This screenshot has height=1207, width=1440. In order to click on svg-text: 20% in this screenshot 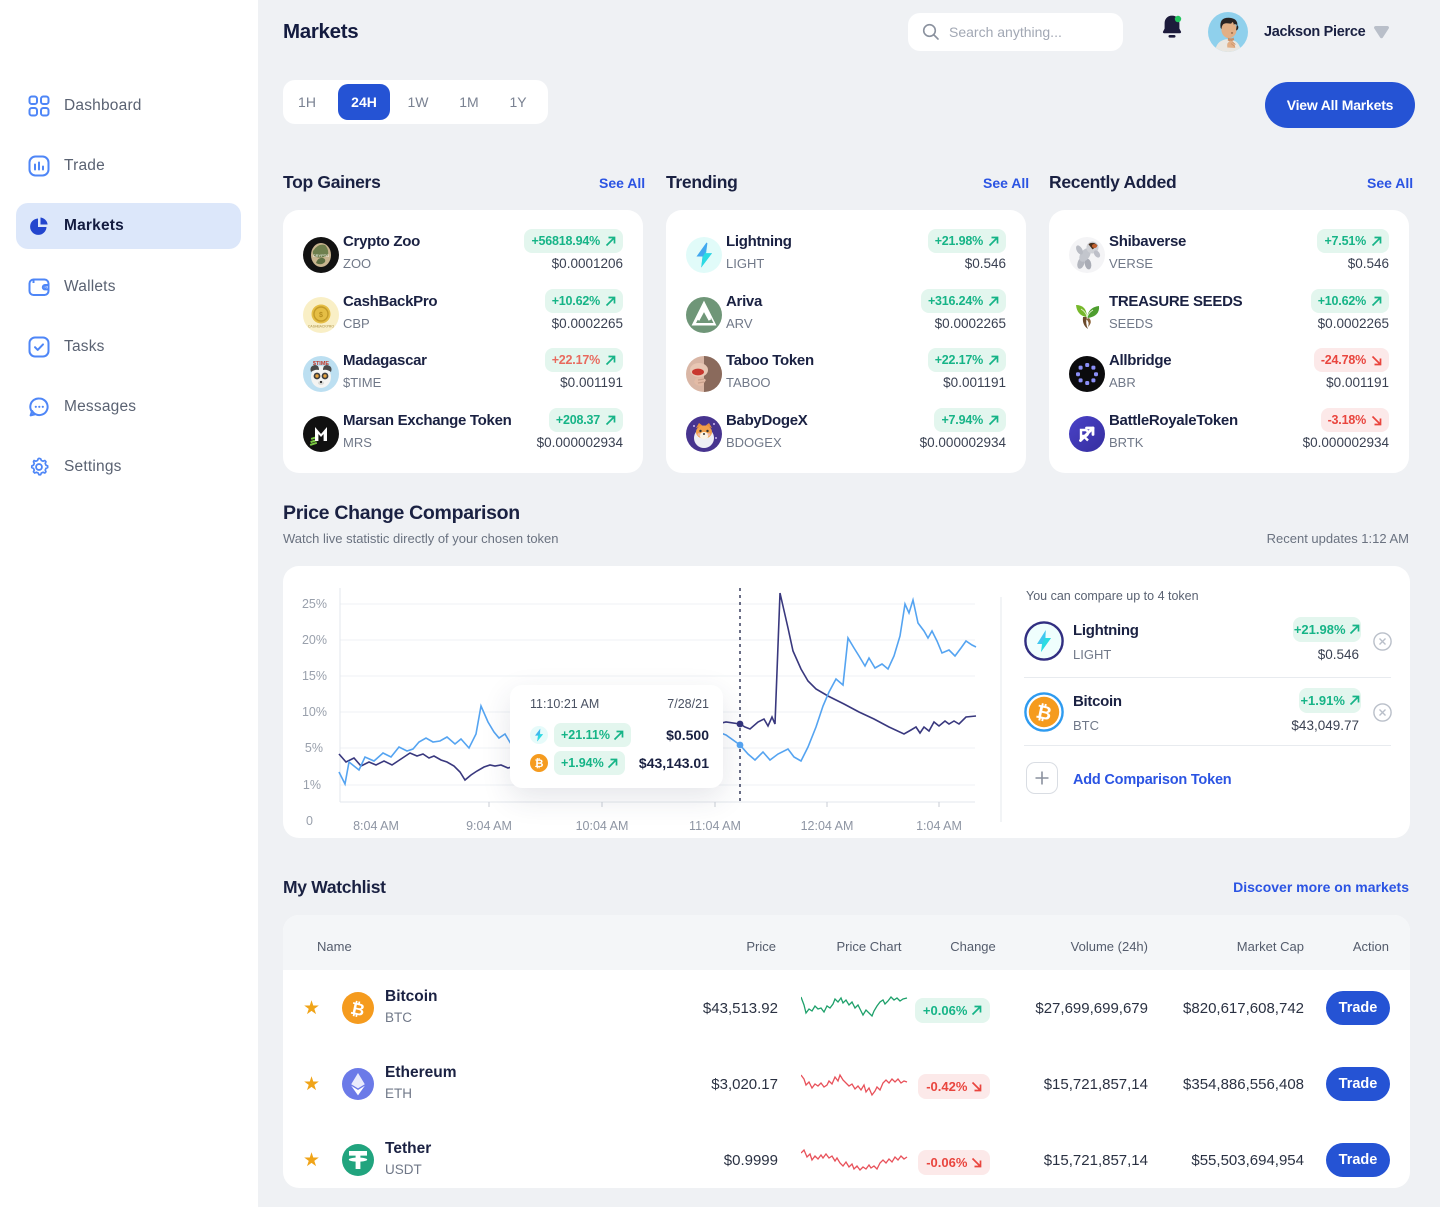, I will do `click(314, 640)`.